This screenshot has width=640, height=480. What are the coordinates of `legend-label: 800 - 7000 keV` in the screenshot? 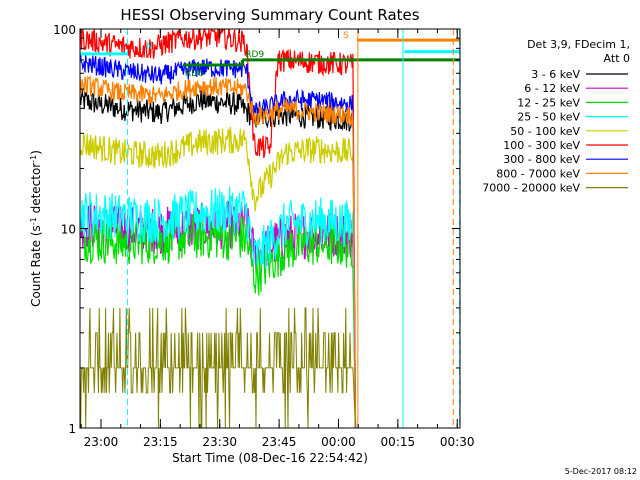 It's located at (538, 173).